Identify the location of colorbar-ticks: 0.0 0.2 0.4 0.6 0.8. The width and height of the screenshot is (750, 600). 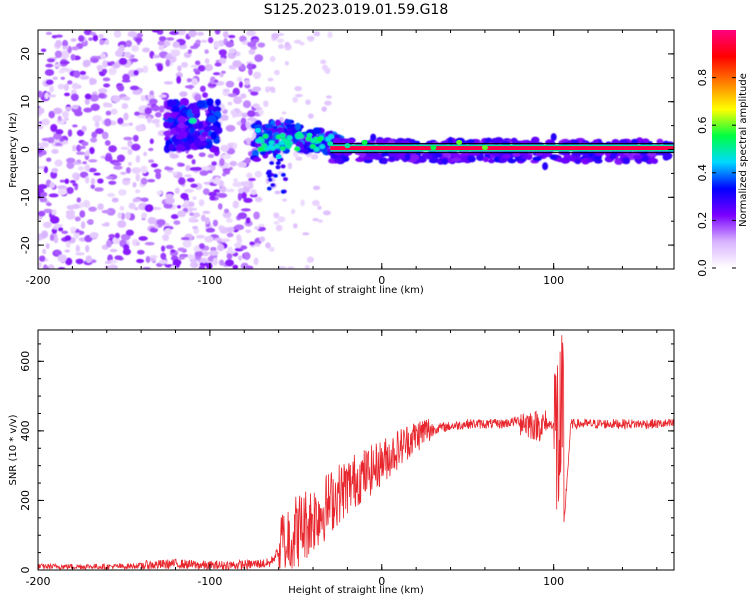
(716, 173).